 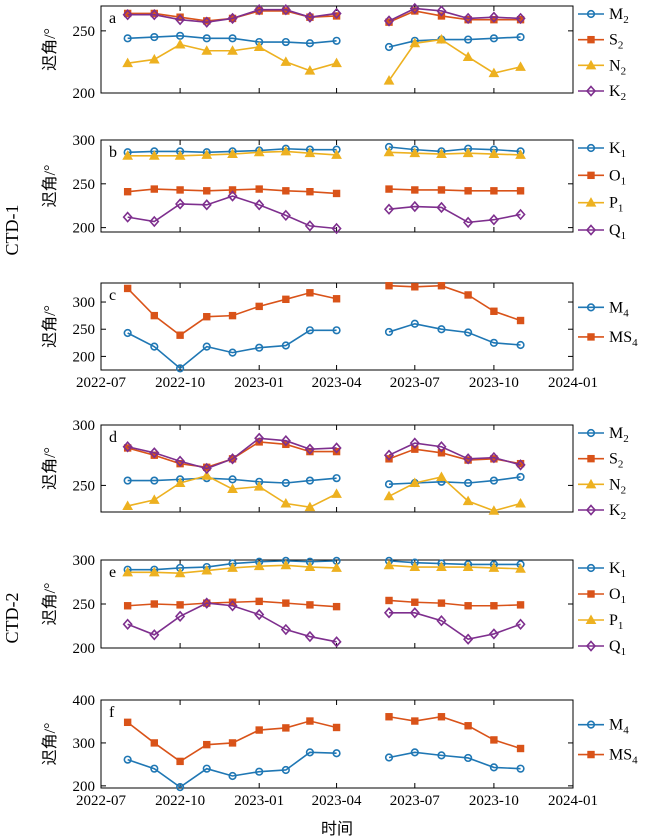 What do you see at coordinates (84, 701) in the screenshot?
I see `y-tick-label: 400` at bounding box center [84, 701].